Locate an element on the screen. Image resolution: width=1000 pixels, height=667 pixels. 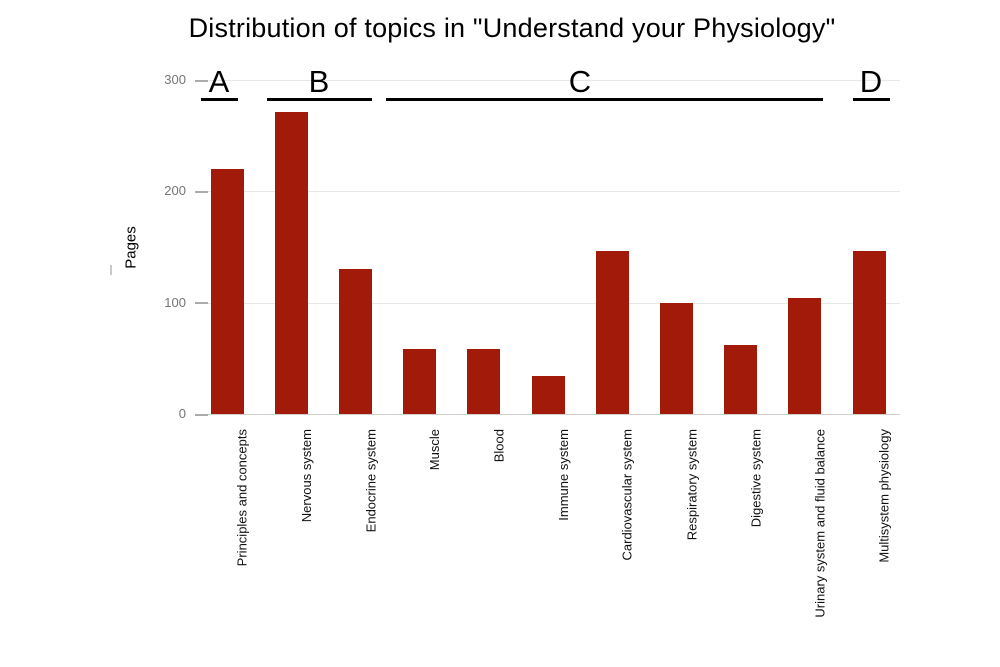
x-label-muscle: Muscle is located at coordinates (435, 450).